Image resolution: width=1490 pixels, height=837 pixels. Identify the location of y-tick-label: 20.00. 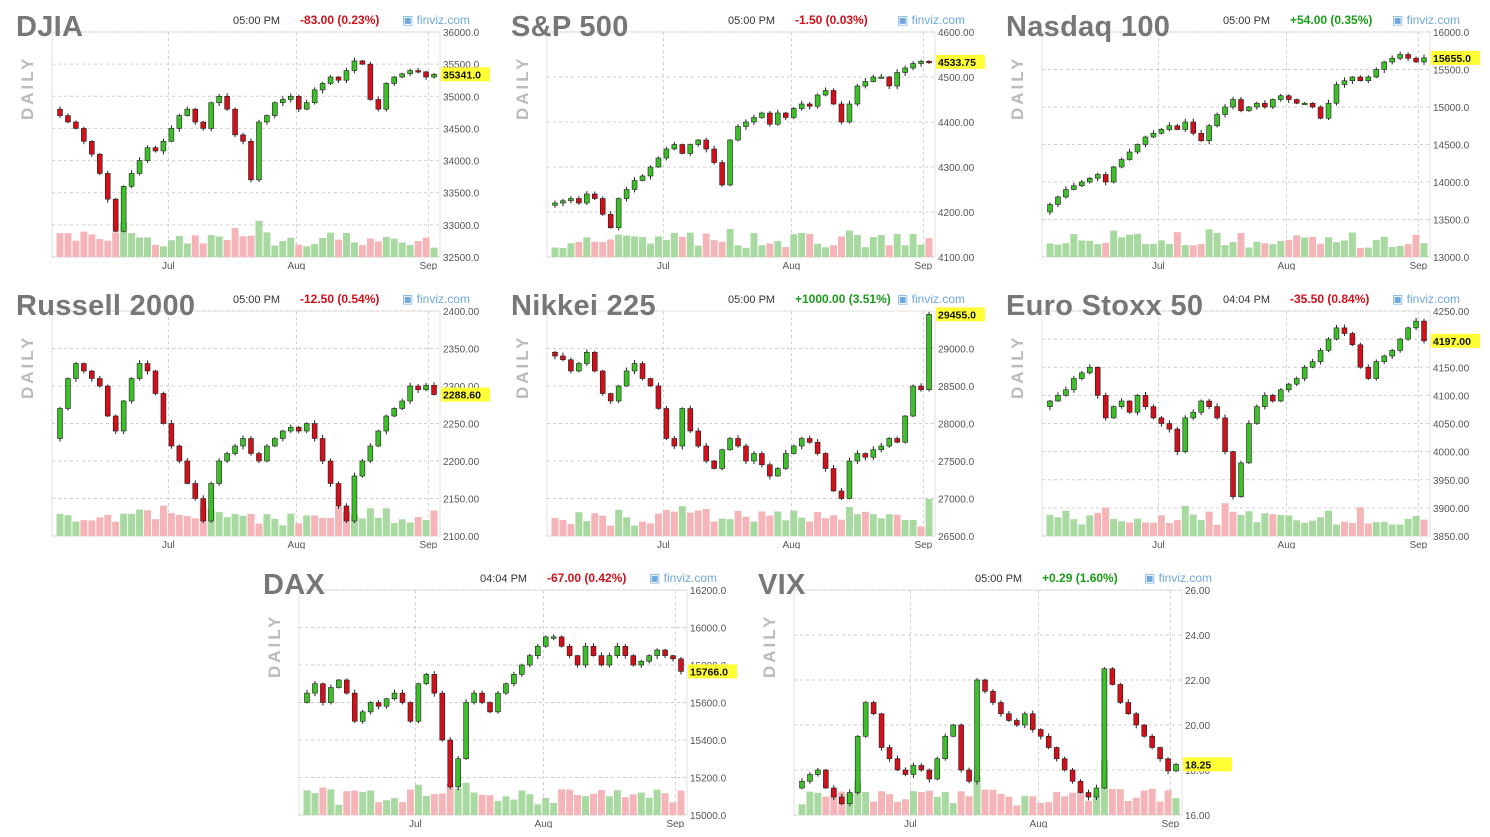
(1197, 726).